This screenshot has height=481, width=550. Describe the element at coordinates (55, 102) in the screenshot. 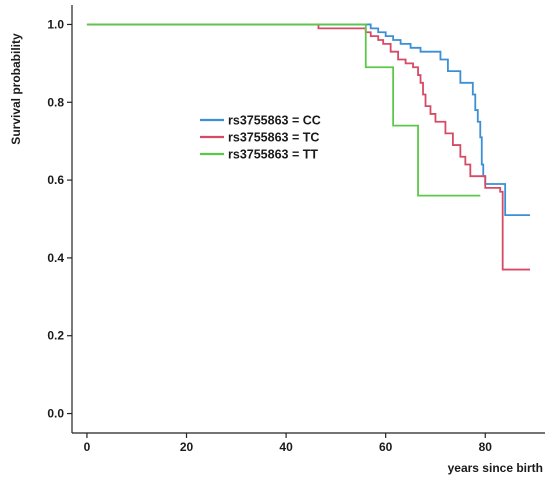

I see `y-tick-label: 0.8` at that location.